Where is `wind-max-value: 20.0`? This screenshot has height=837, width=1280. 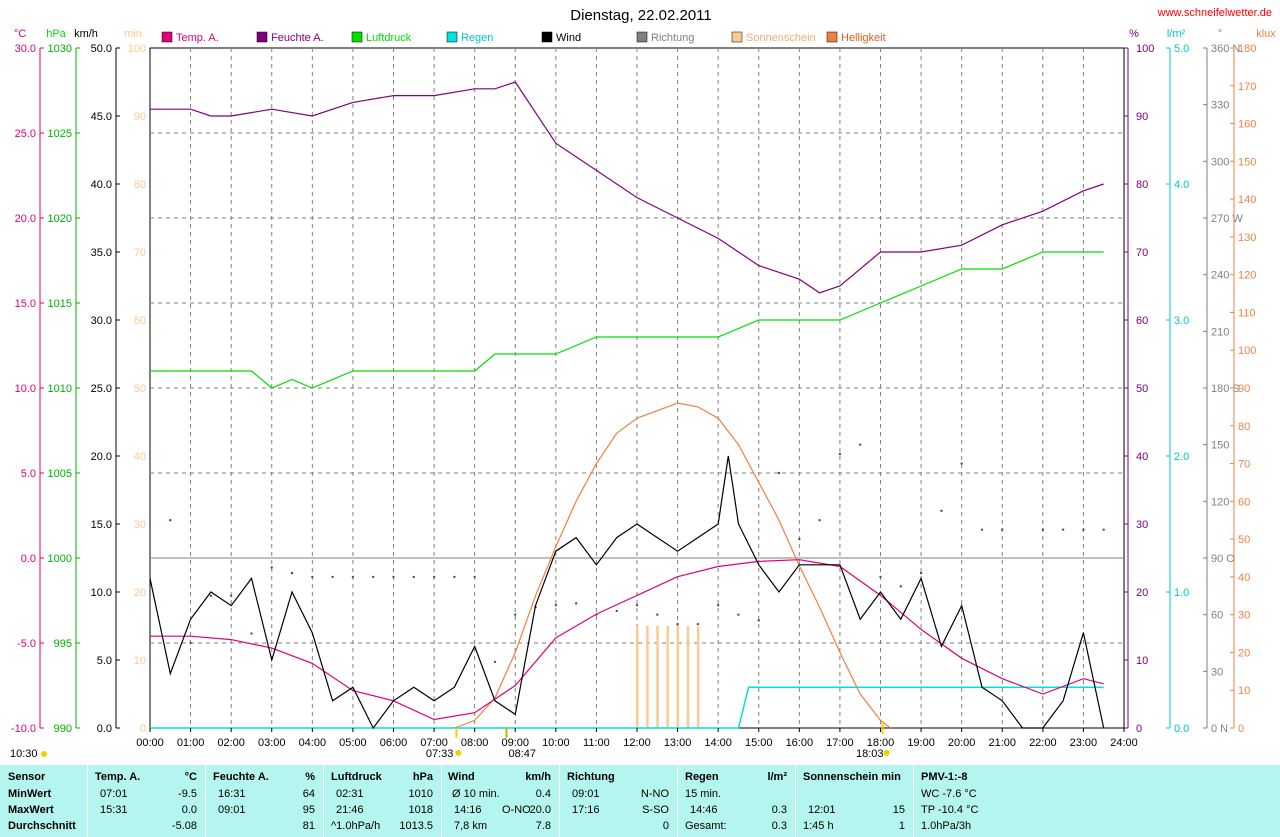
wind-max-value: 20.0 is located at coordinates (540, 810).